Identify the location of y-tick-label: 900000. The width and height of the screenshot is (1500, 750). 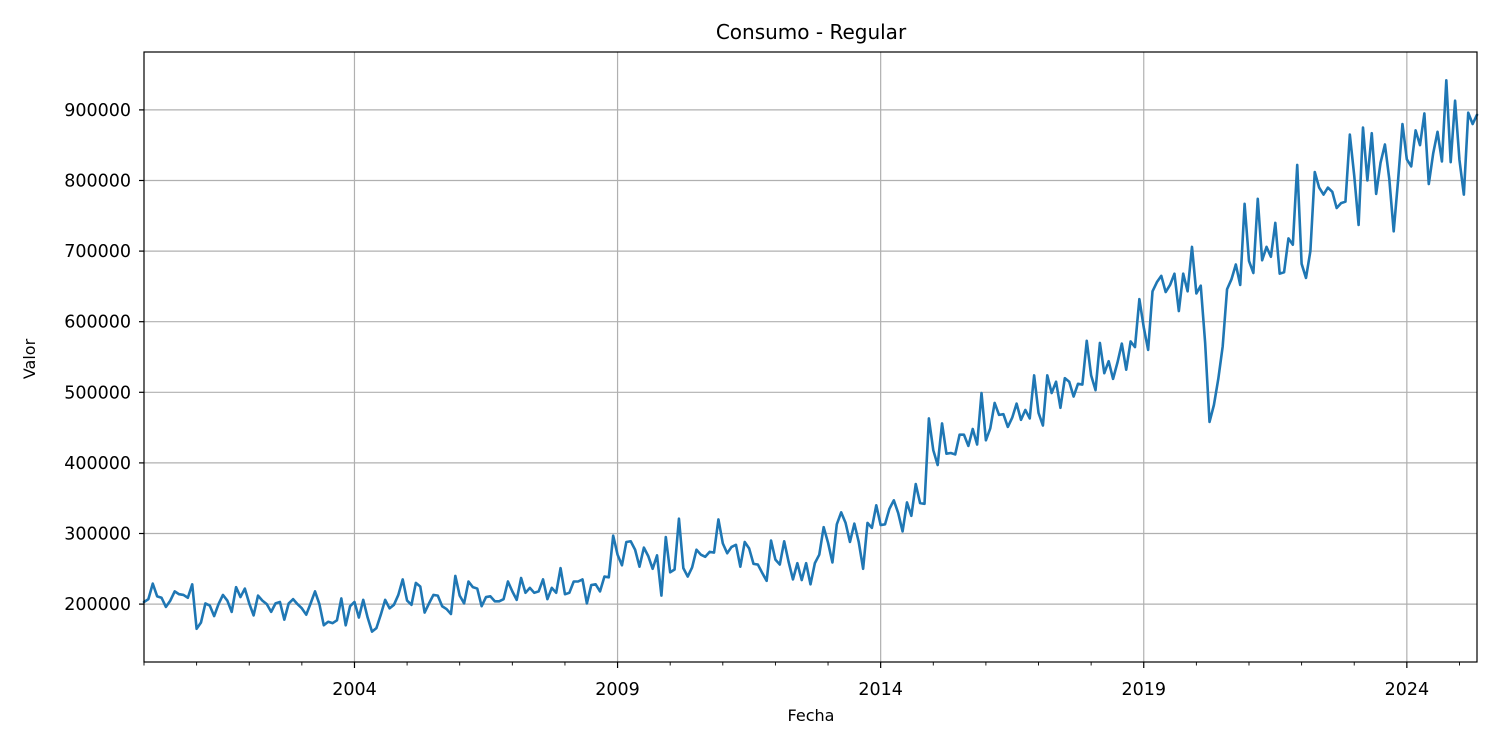
(97, 111).